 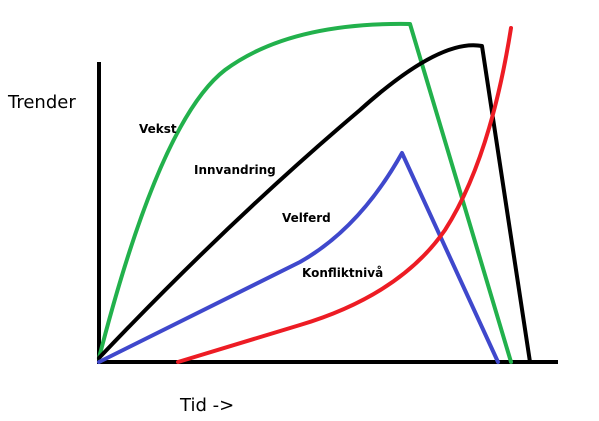 I want to click on innvandring-label: Innvandring, so click(x=235, y=170).